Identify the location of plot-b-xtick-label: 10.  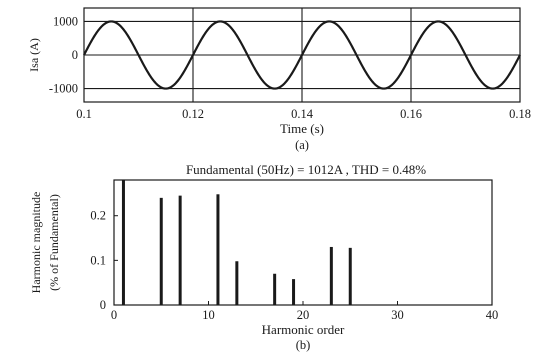
(208, 315).